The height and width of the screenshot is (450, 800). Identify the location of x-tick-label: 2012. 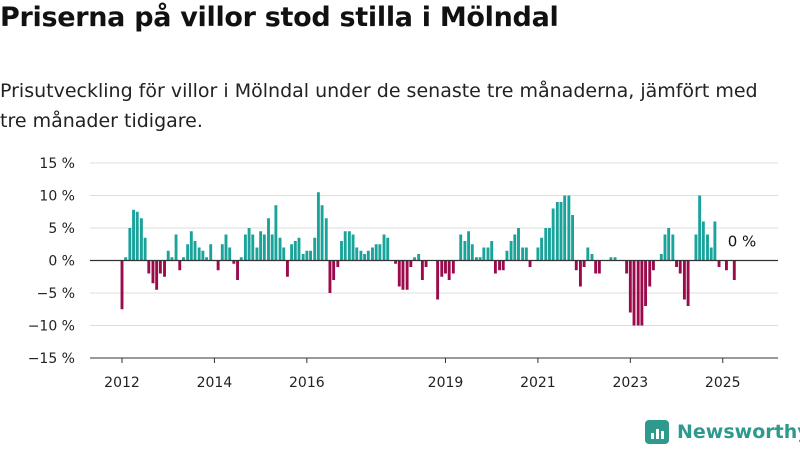
(122, 383).